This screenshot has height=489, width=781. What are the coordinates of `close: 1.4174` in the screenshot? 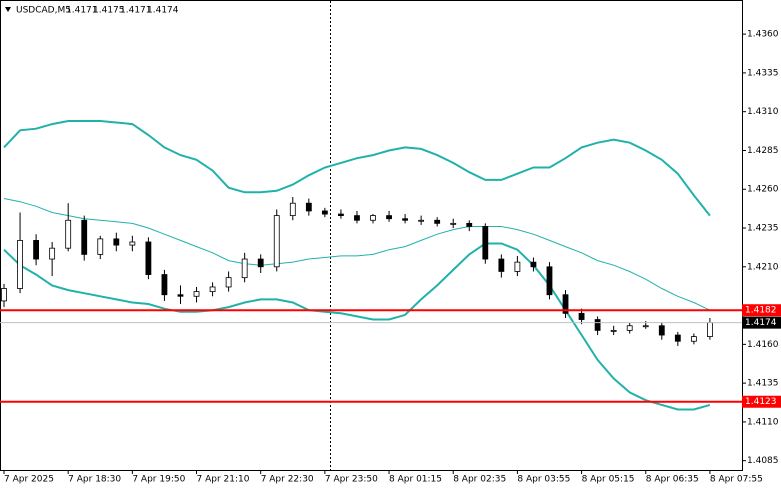 It's located at (163, 11).